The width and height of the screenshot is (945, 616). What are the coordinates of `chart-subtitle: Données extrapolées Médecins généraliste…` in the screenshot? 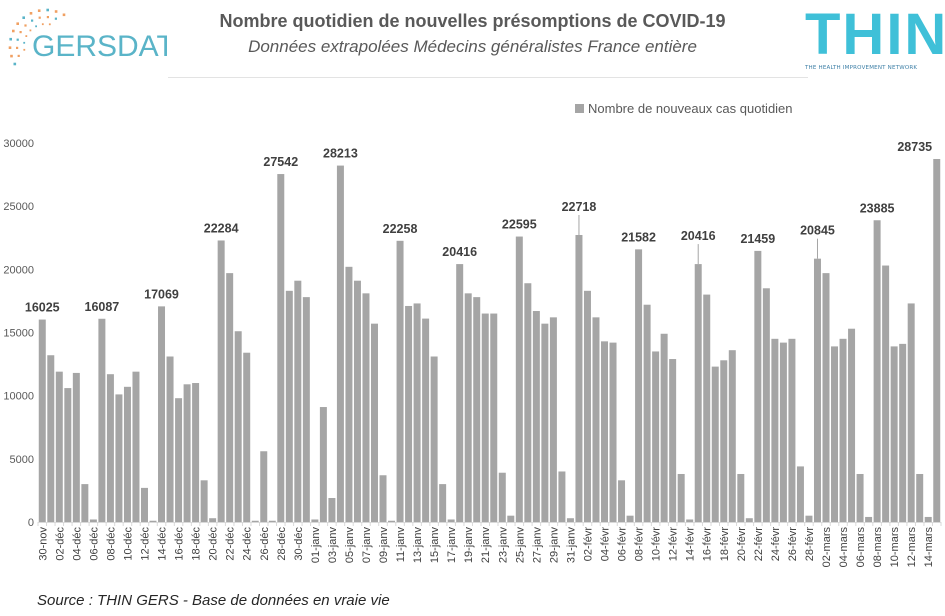 It's located at (472, 46).